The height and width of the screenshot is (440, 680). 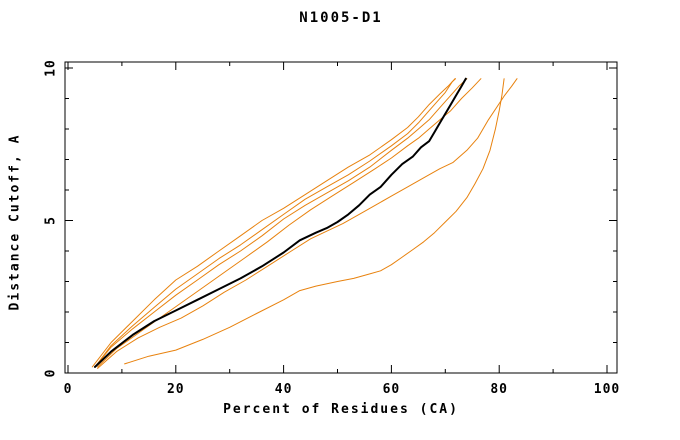 I want to click on x-tick-label: 20, so click(x=176, y=389).